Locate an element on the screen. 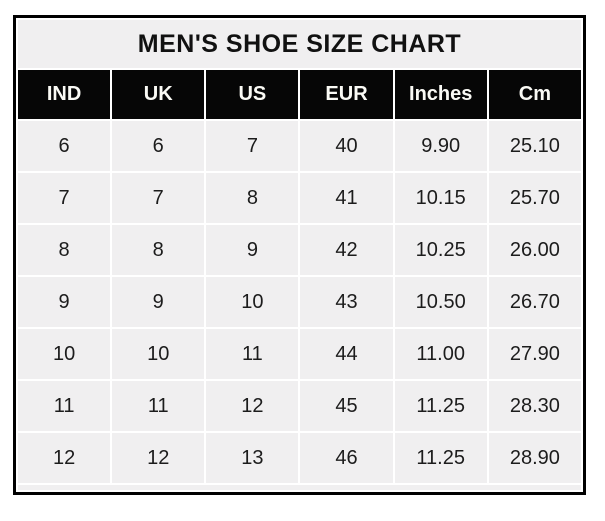 The image size is (605, 521). table-cell: 9.90 is located at coordinates (440, 146).